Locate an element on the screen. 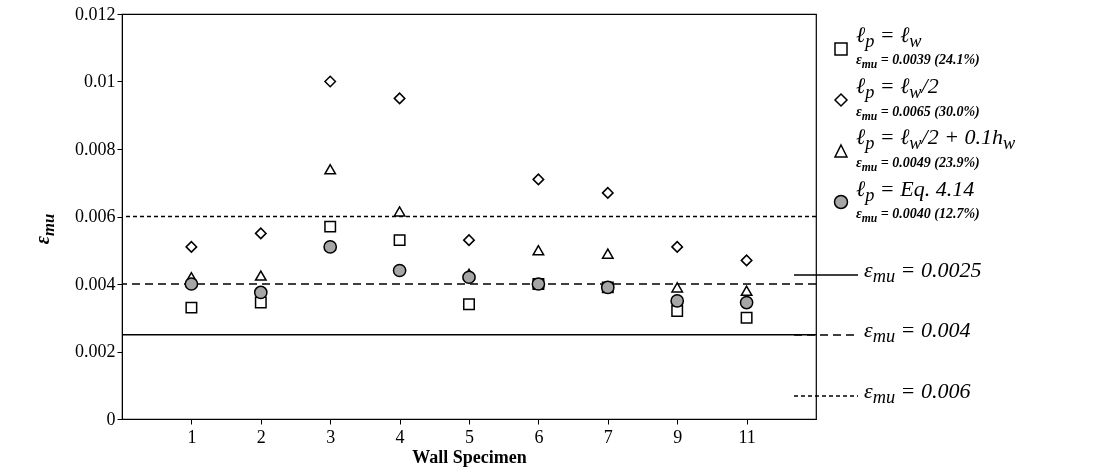 The image size is (1099, 468). y-tick-label: 0.01 is located at coordinates (100, 81).